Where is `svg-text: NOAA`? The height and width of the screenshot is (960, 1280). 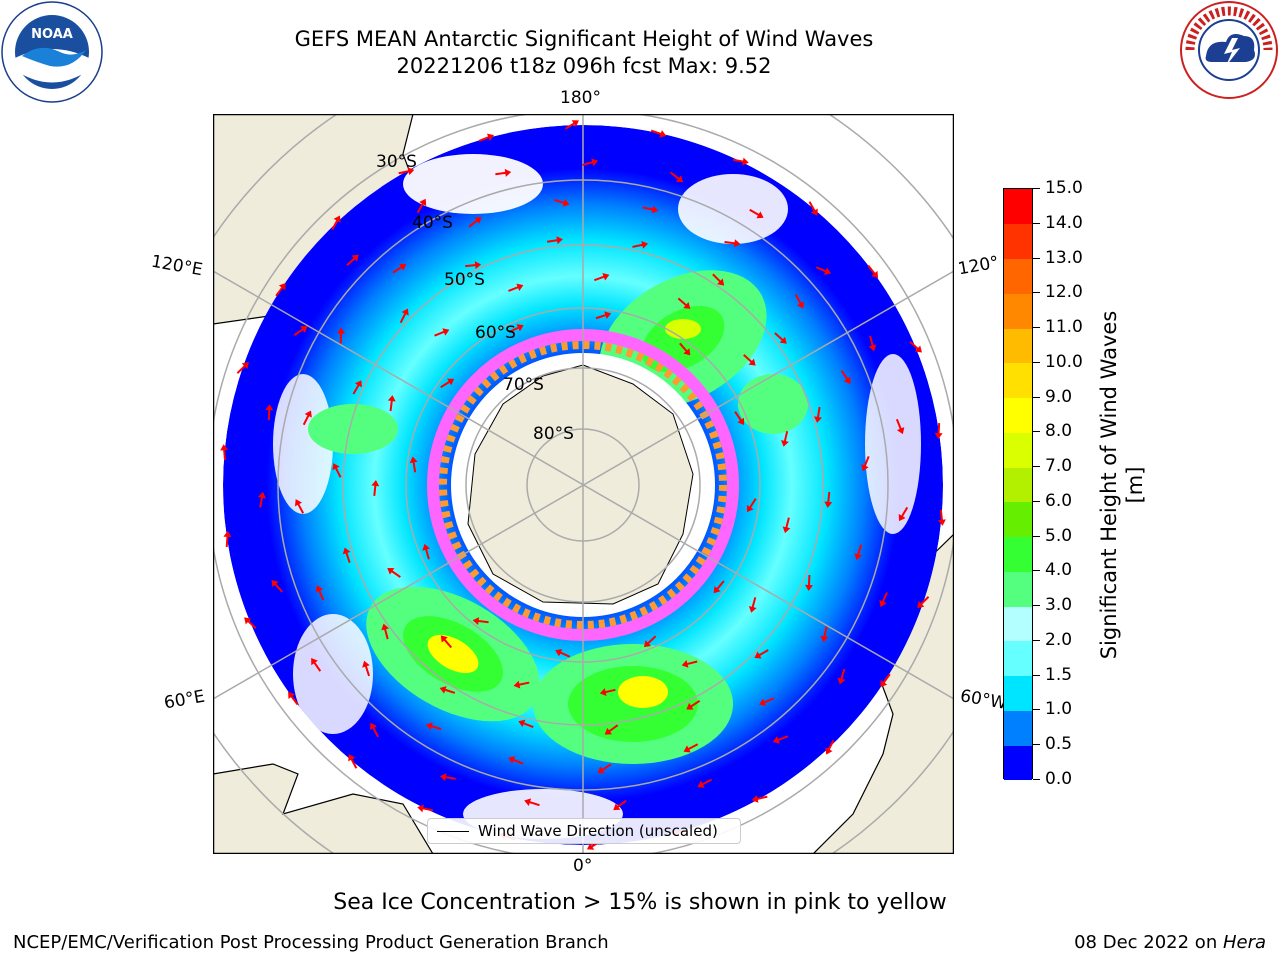
svg-text: NOAA is located at coordinates (52, 34).